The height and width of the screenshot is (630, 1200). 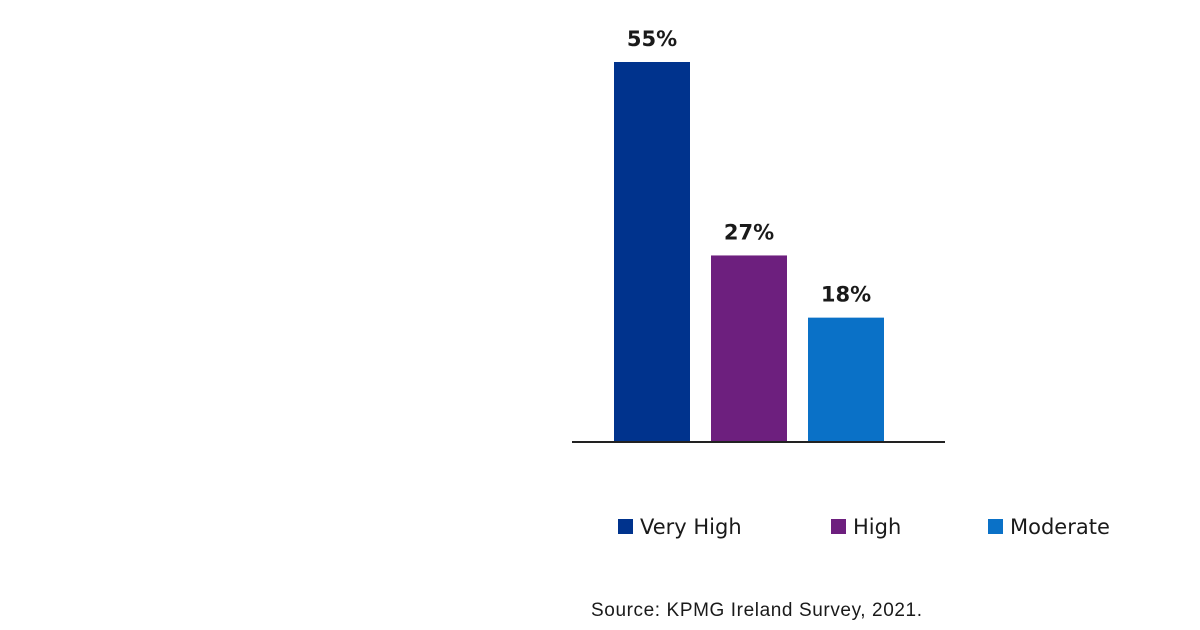 What do you see at coordinates (1060, 527) in the screenshot?
I see `legend-label-moderate: Moderate` at bounding box center [1060, 527].